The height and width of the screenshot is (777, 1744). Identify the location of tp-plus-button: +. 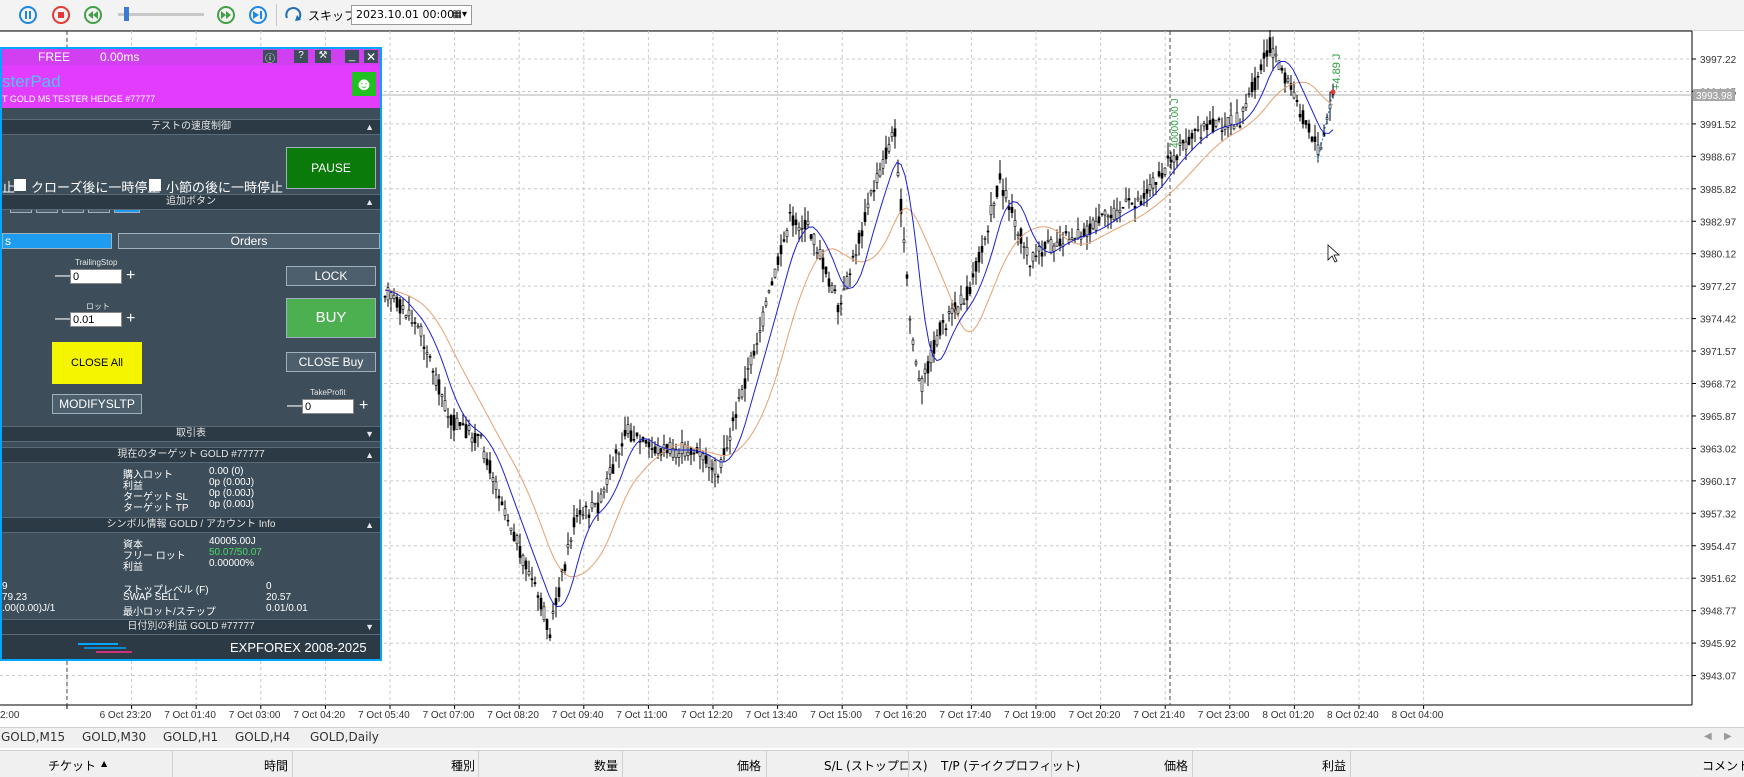
(364, 405).